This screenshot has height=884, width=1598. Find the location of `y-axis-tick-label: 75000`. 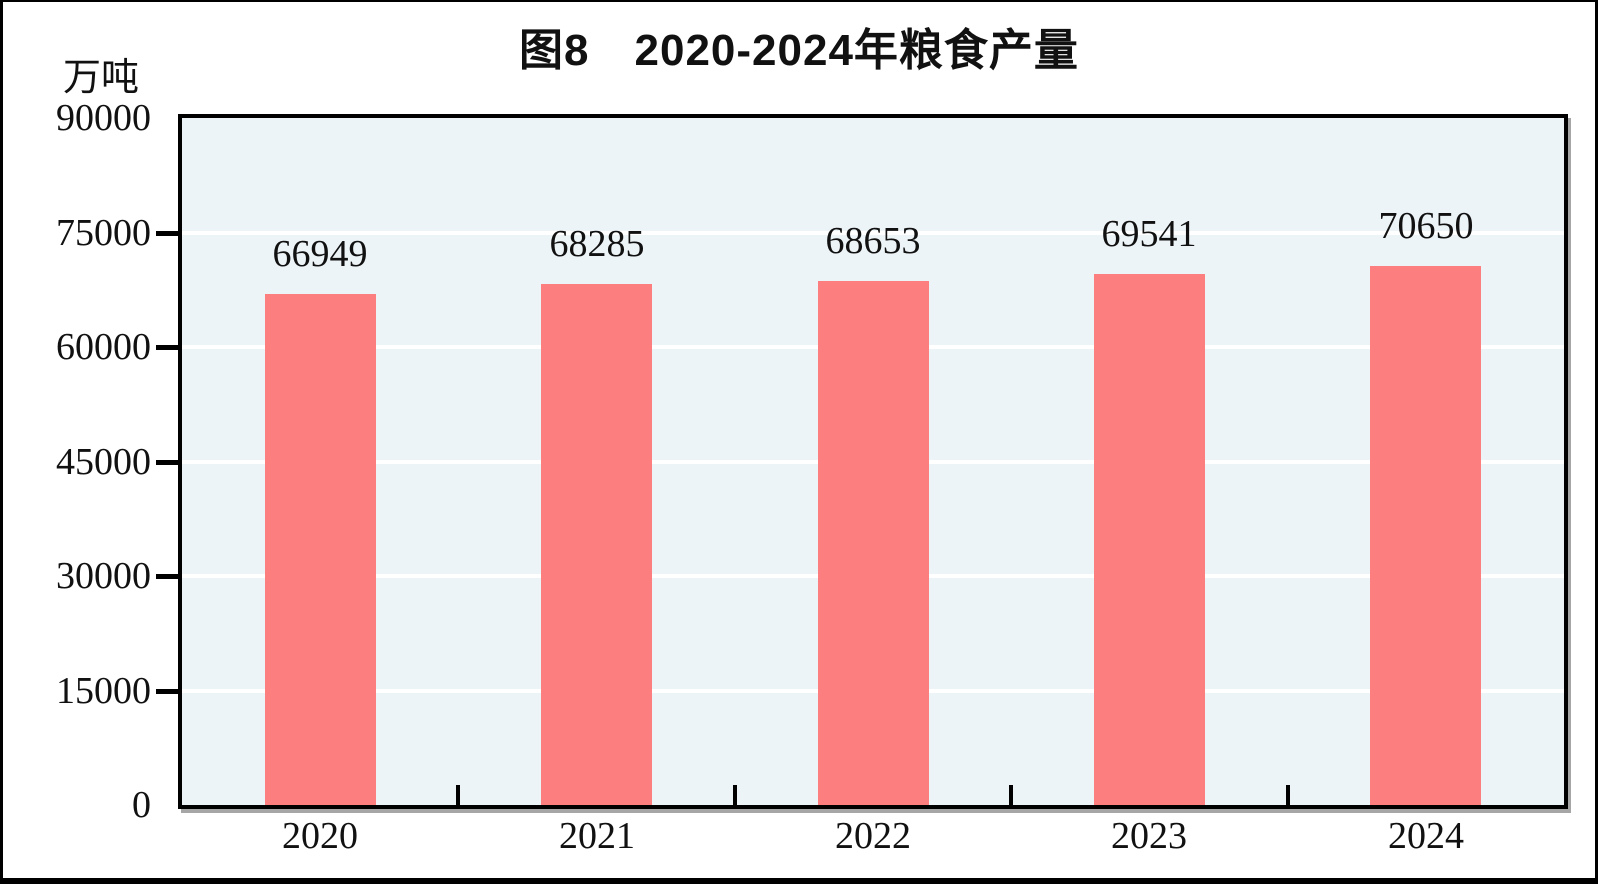

y-axis-tick-label: 75000 is located at coordinates (103, 232).